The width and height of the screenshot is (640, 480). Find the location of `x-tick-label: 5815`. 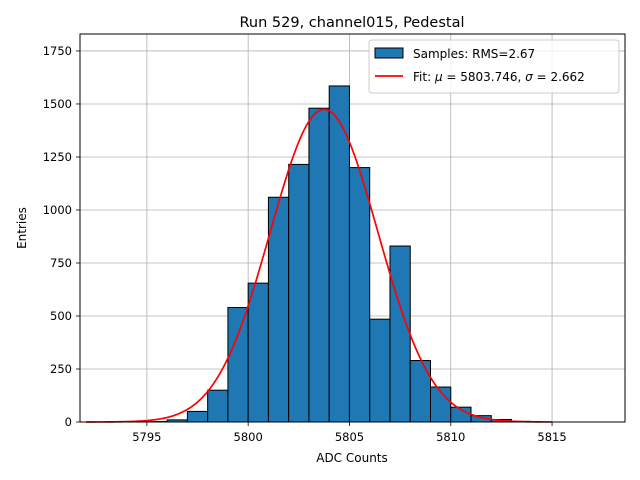

x-tick-label: 5815 is located at coordinates (551, 437).